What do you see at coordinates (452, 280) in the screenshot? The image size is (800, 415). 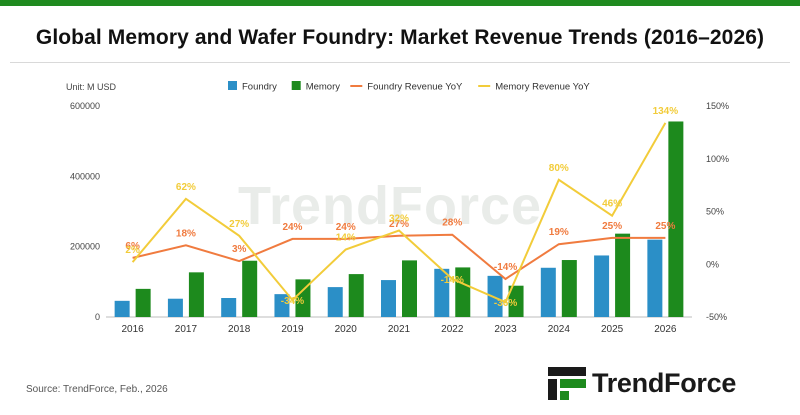 I see `data-label-memory-revenue-yoy: -14%` at bounding box center [452, 280].